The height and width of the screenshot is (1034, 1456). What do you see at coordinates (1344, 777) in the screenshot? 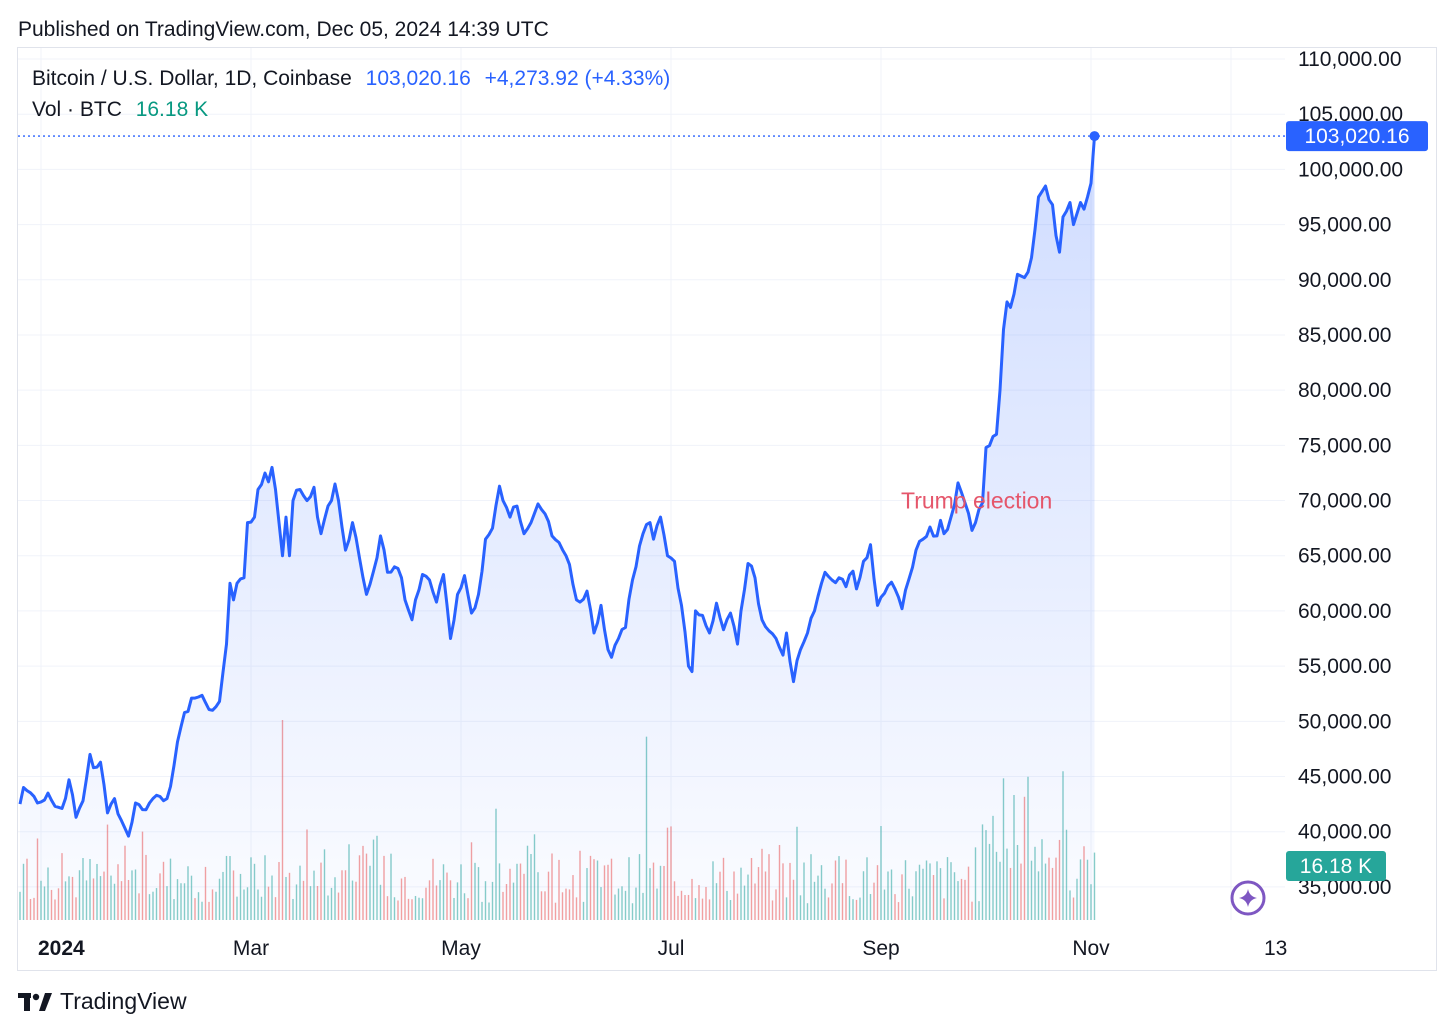
I see `y-tick-label: 45,000.00` at bounding box center [1344, 777].